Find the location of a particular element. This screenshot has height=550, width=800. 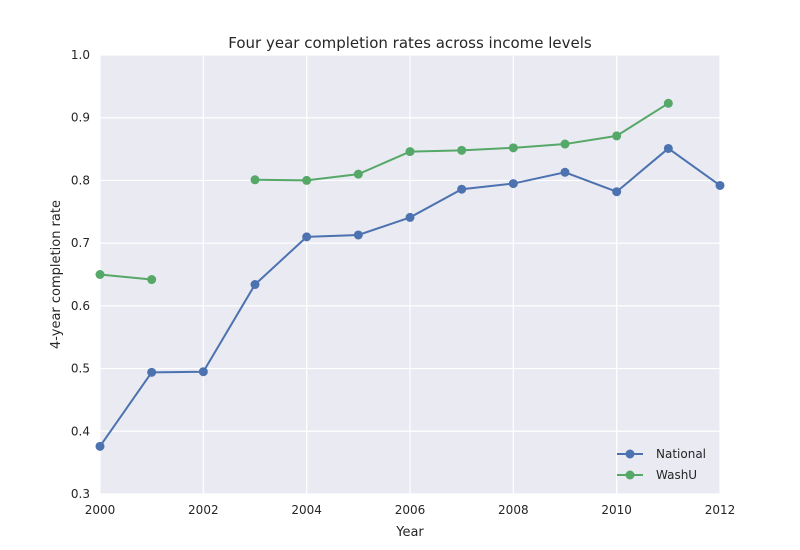

x-tick-label: 2004 is located at coordinates (306, 510).